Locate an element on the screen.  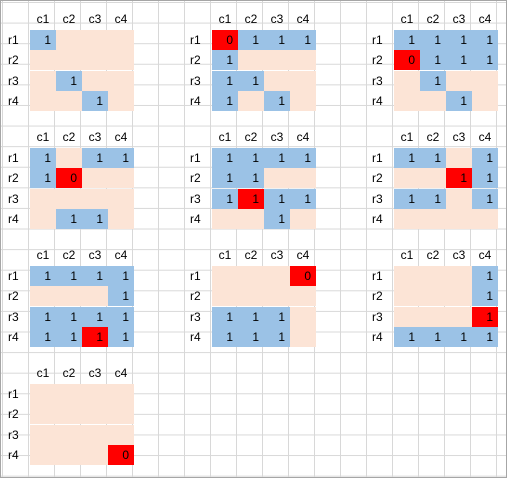
matrix-cell-r1-c1: 0 is located at coordinates (225, 39).